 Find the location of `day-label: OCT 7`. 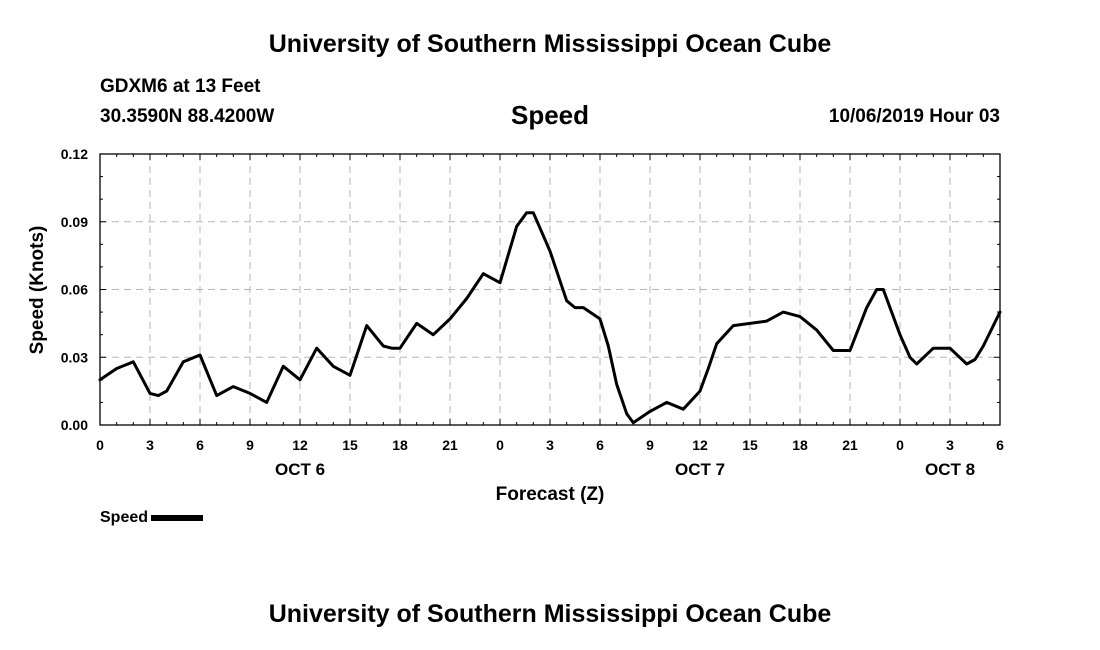

day-label: OCT 7 is located at coordinates (700, 469).